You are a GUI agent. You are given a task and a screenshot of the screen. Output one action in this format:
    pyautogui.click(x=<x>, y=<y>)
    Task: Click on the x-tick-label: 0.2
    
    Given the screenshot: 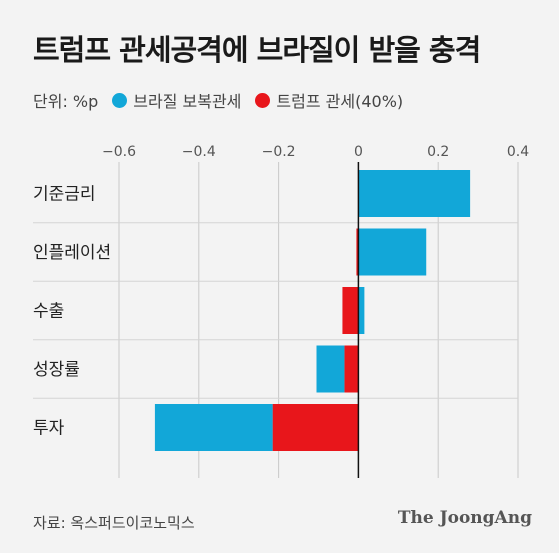 What is the action you would take?
    pyautogui.click(x=438, y=152)
    